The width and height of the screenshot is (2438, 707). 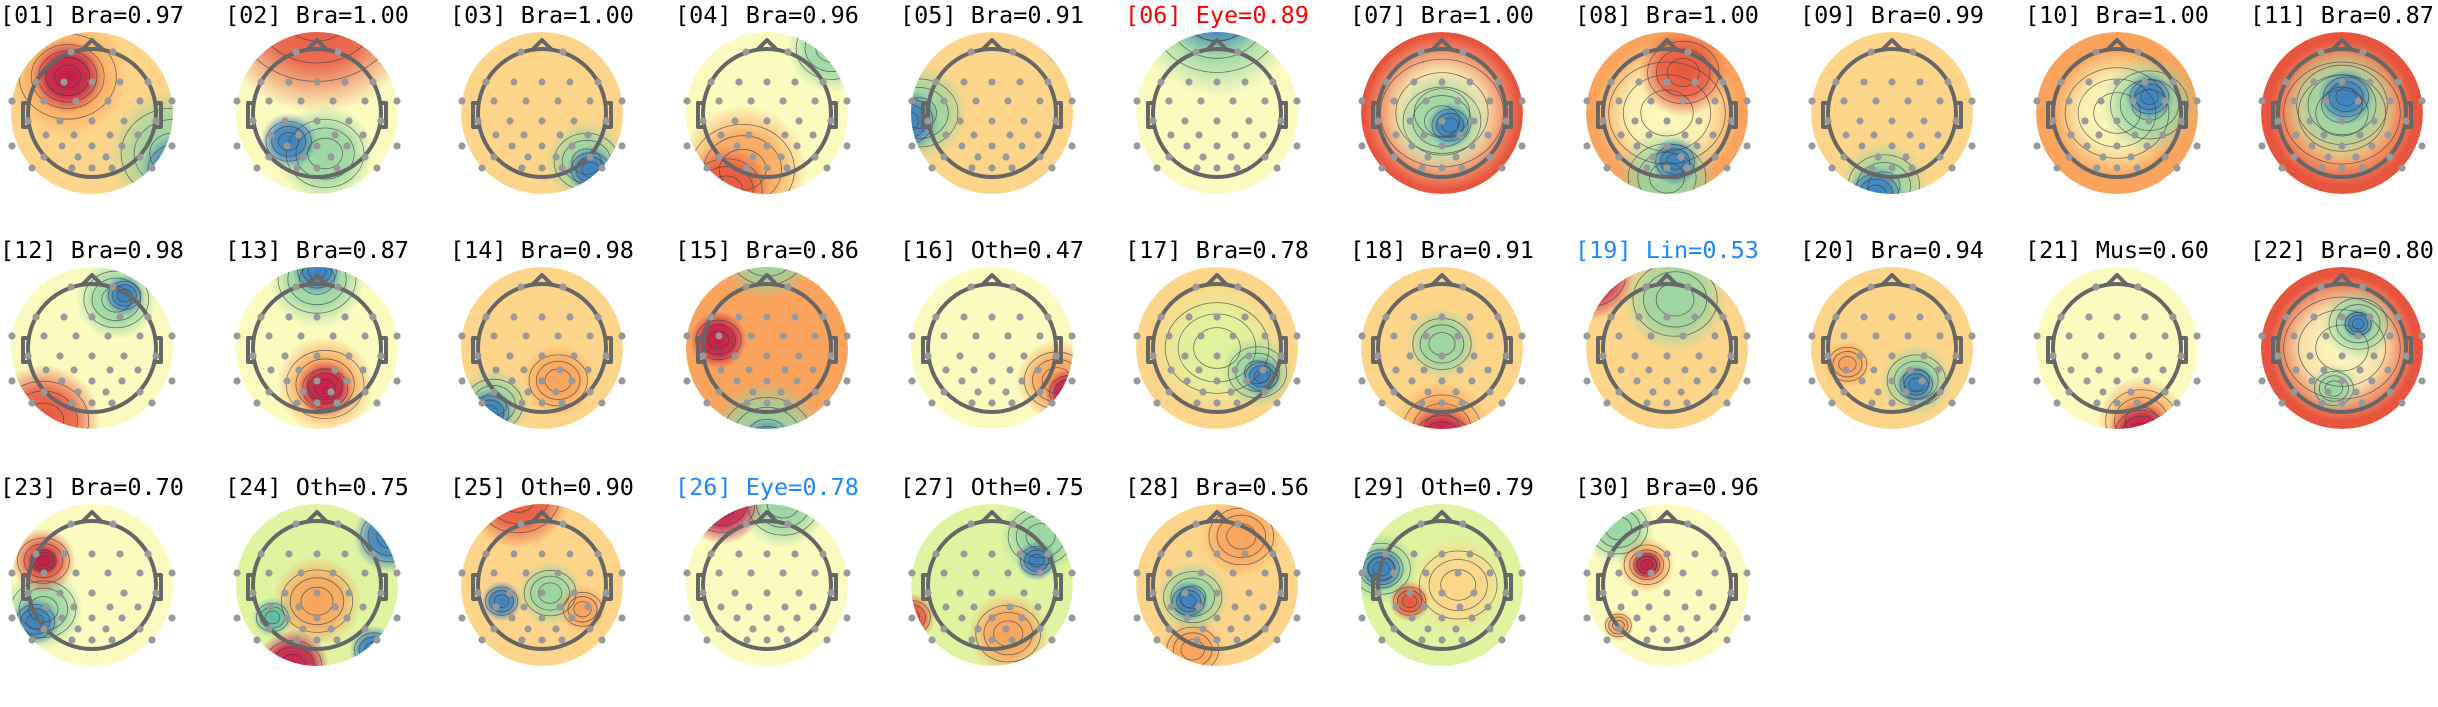 I want to click on component-title: [03] Bra=1.00, so click(x=542, y=15).